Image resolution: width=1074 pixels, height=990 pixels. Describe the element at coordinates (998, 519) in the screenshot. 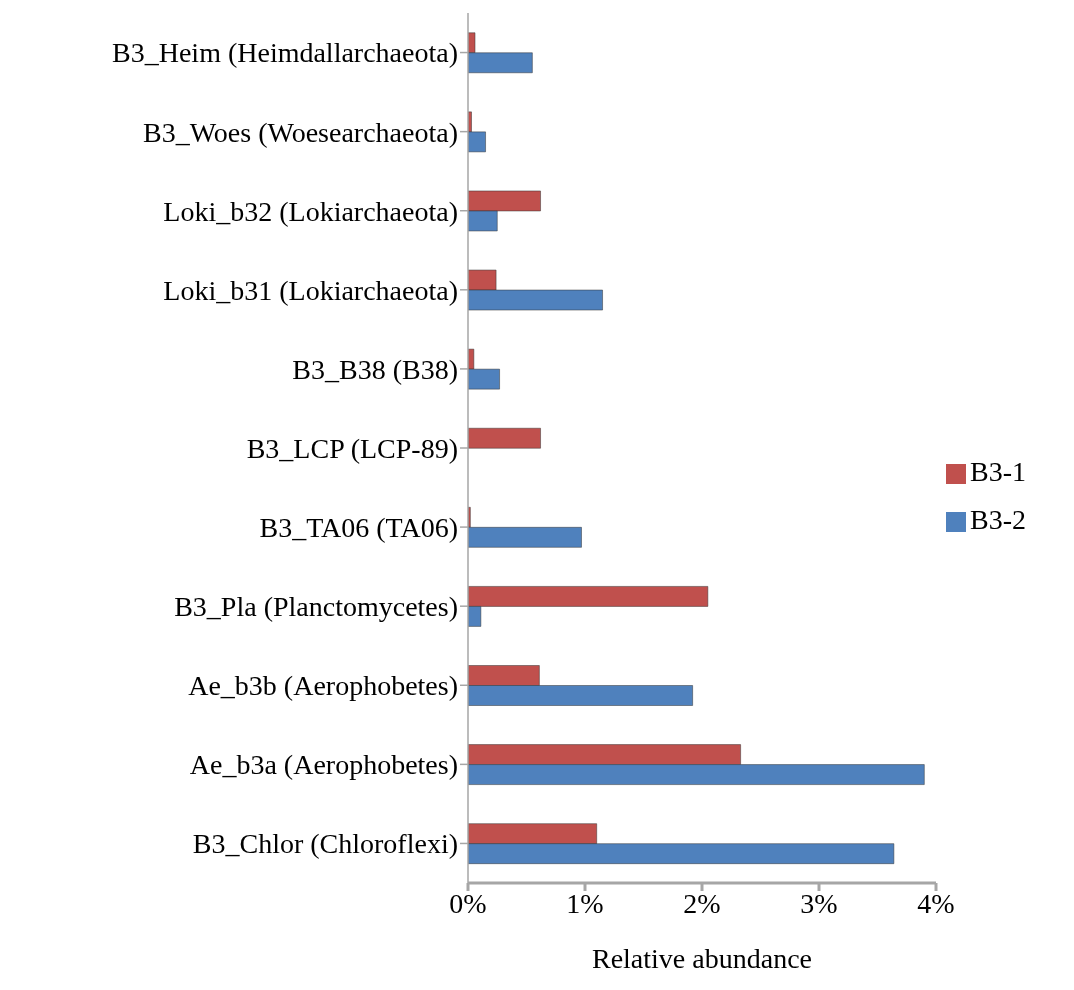

I see `legend-label: B3-2` at that location.